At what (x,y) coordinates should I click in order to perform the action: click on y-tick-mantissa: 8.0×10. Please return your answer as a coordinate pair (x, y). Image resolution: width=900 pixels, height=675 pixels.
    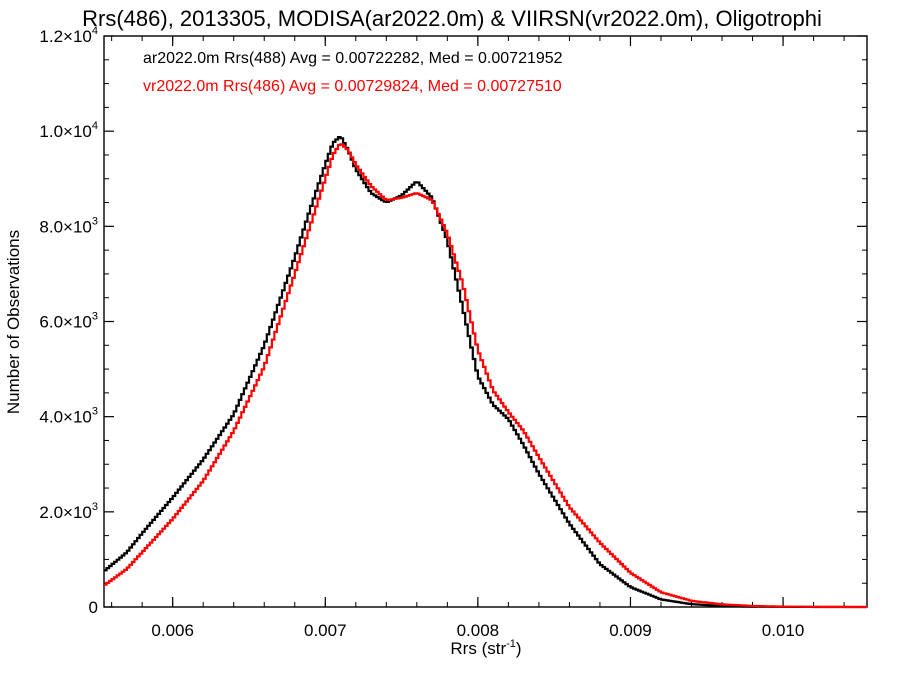
    Looking at the image, I should click on (65, 226).